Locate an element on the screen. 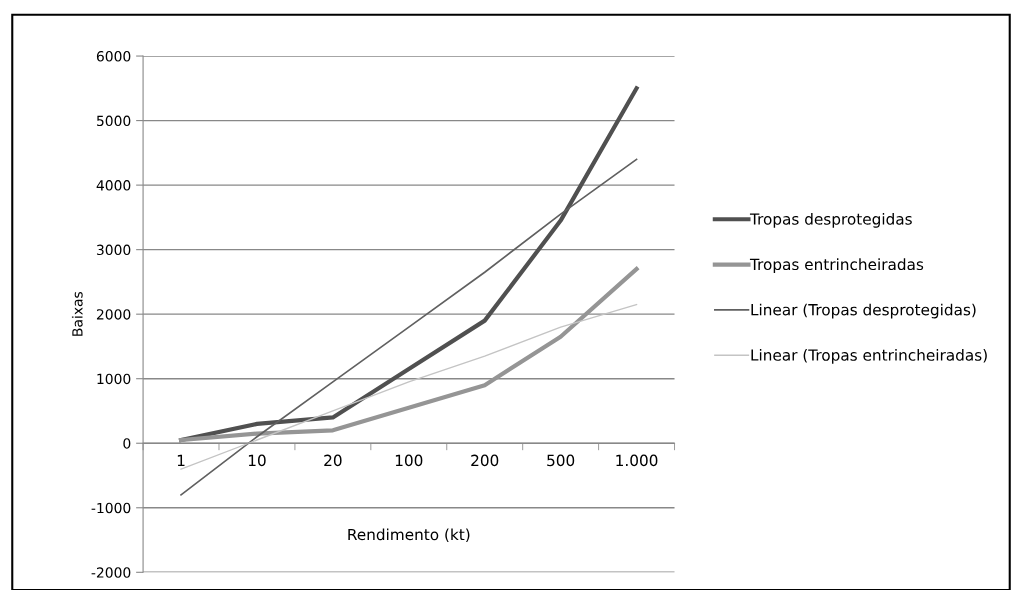  y-tick-label: 2000 is located at coordinates (113, 314).